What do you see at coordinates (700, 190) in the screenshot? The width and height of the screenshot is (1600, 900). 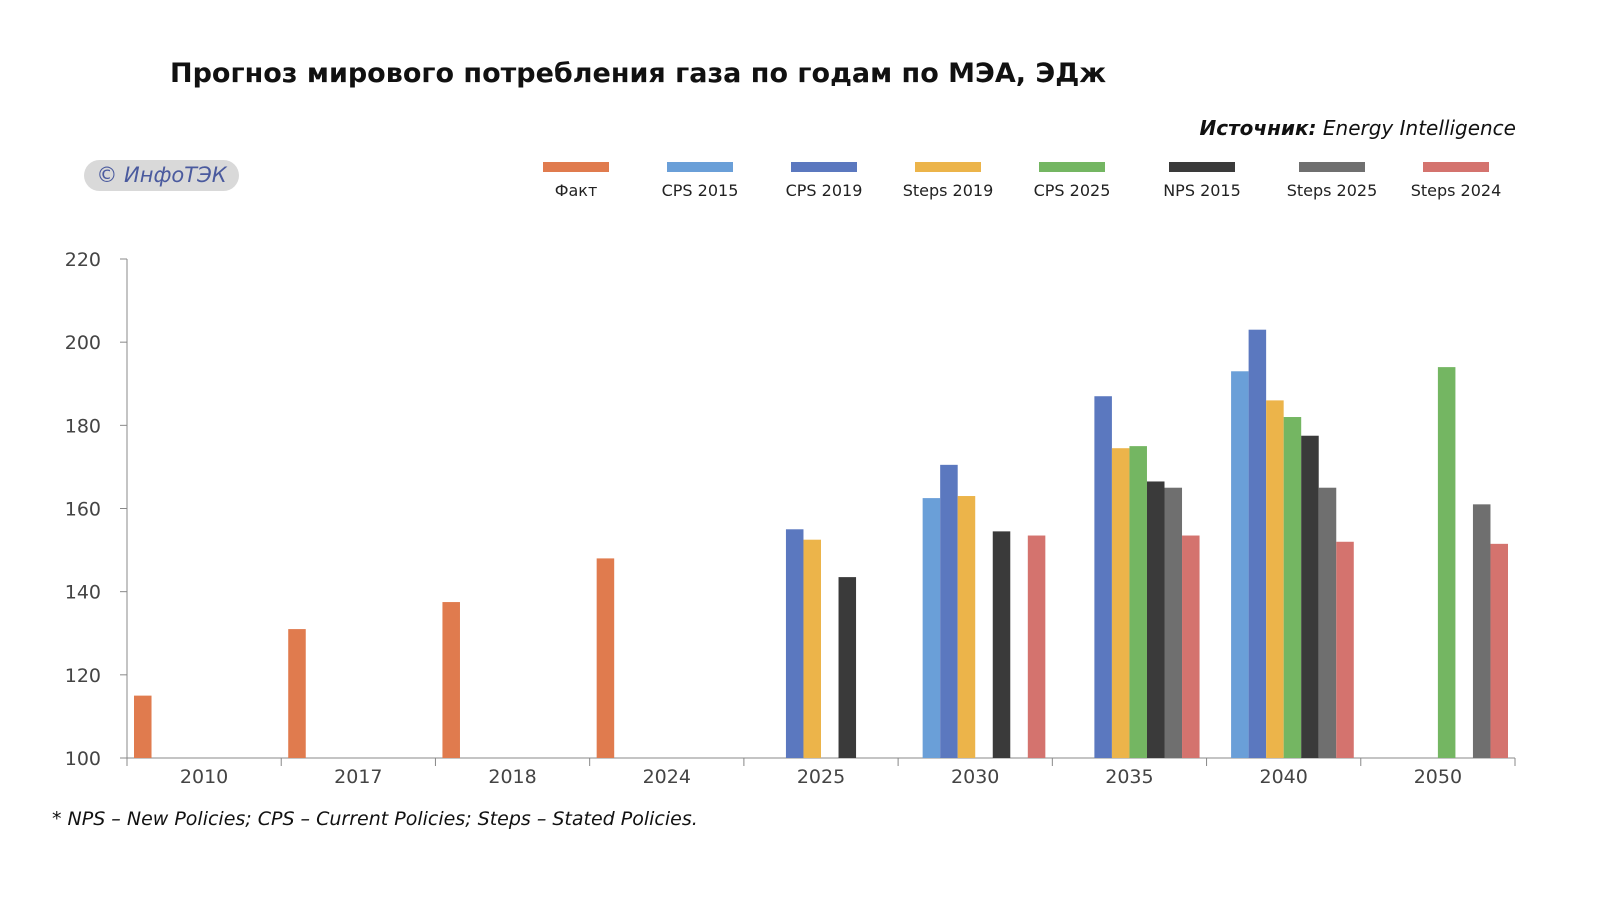 I see `legend-label: CPS 2015` at bounding box center [700, 190].